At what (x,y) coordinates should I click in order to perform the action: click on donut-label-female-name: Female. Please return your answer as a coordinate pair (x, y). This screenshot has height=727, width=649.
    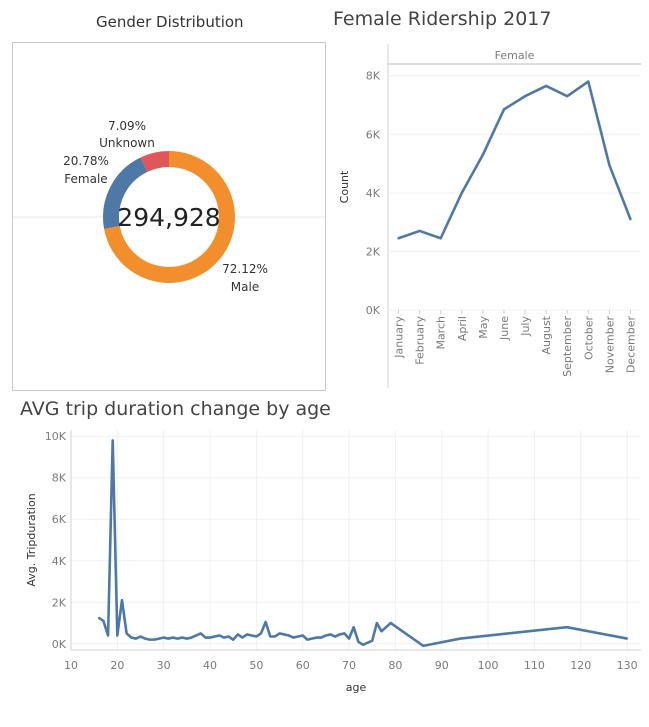
    Looking at the image, I should click on (85, 179).